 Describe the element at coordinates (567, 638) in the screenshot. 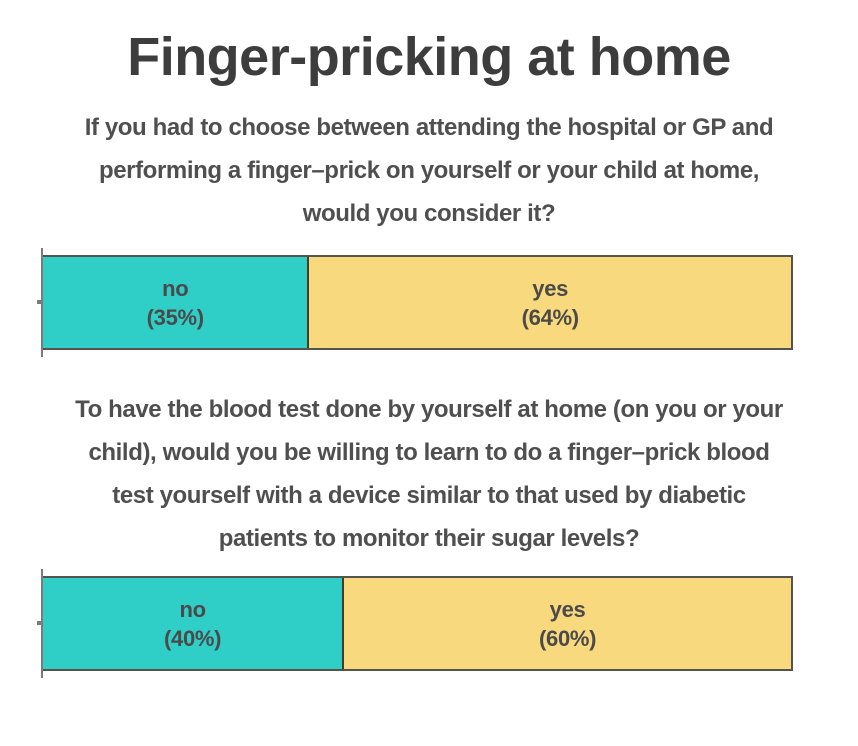

I see `segment-percentage: (60%)` at that location.